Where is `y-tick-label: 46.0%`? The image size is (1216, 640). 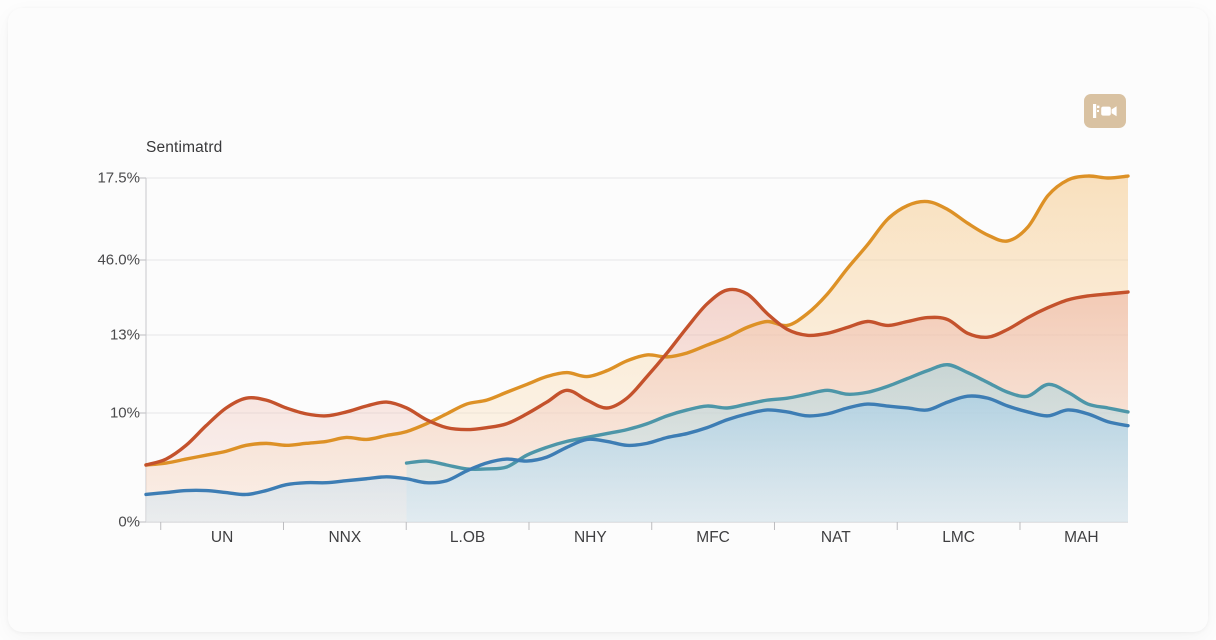 y-tick-label: 46.0% is located at coordinates (118, 260).